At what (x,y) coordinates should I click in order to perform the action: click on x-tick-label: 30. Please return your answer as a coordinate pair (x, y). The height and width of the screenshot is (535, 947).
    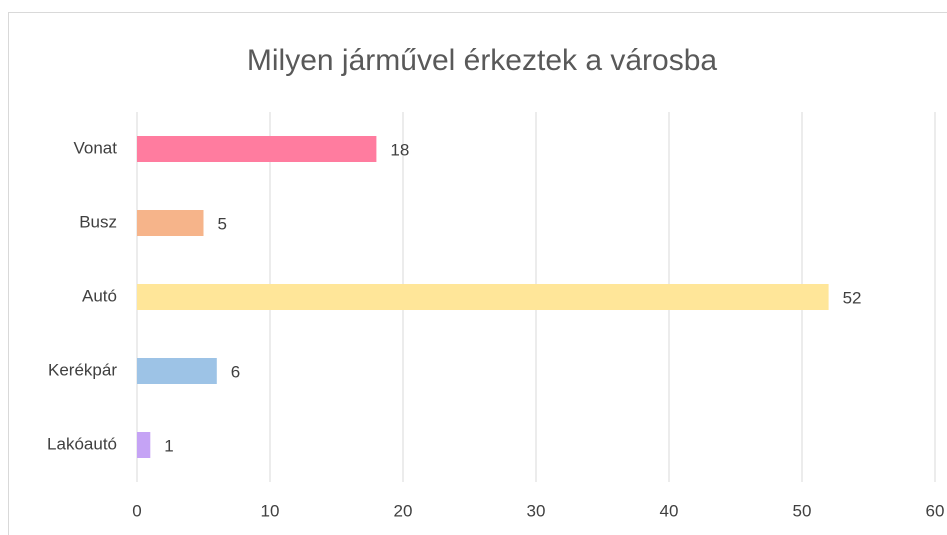
    Looking at the image, I should click on (536, 510).